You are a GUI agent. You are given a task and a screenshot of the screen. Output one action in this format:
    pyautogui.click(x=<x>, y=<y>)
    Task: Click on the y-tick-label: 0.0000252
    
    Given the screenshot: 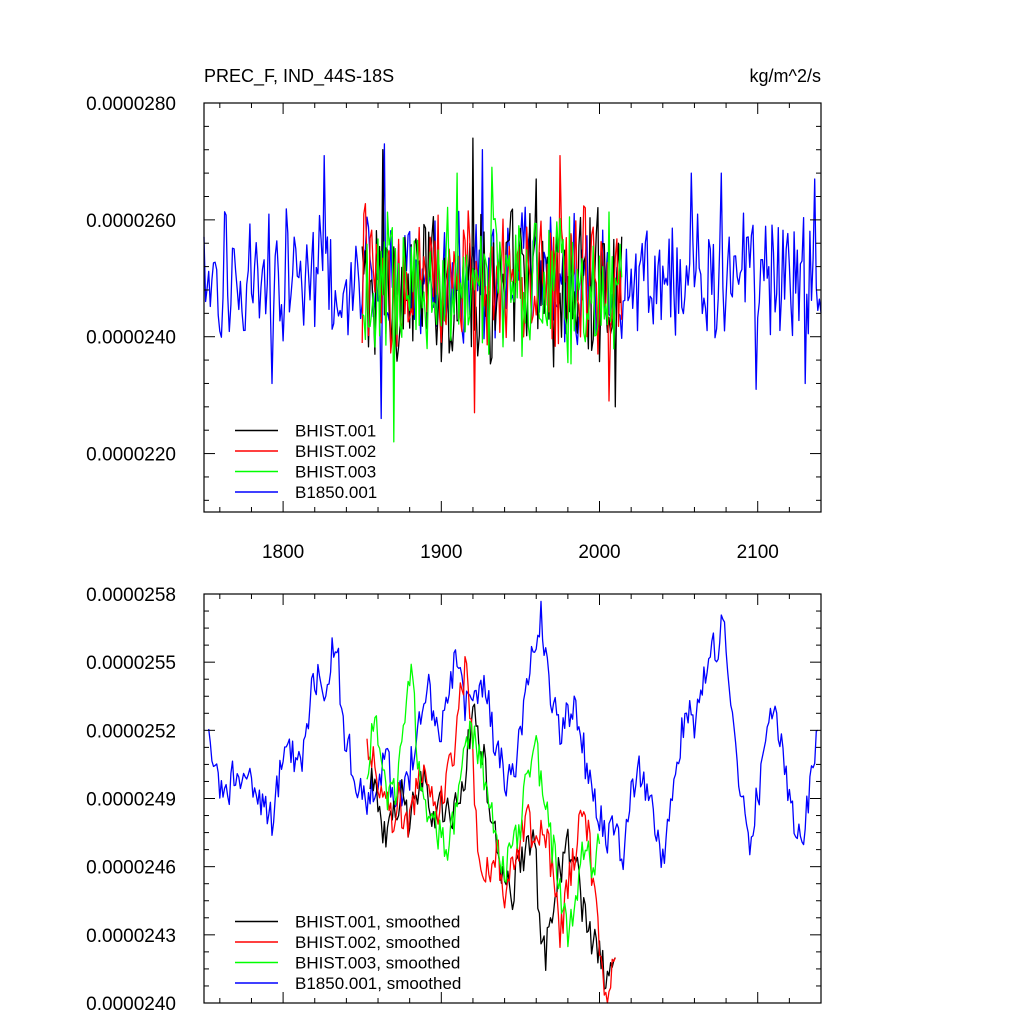 What is the action you would take?
    pyautogui.click(x=131, y=731)
    